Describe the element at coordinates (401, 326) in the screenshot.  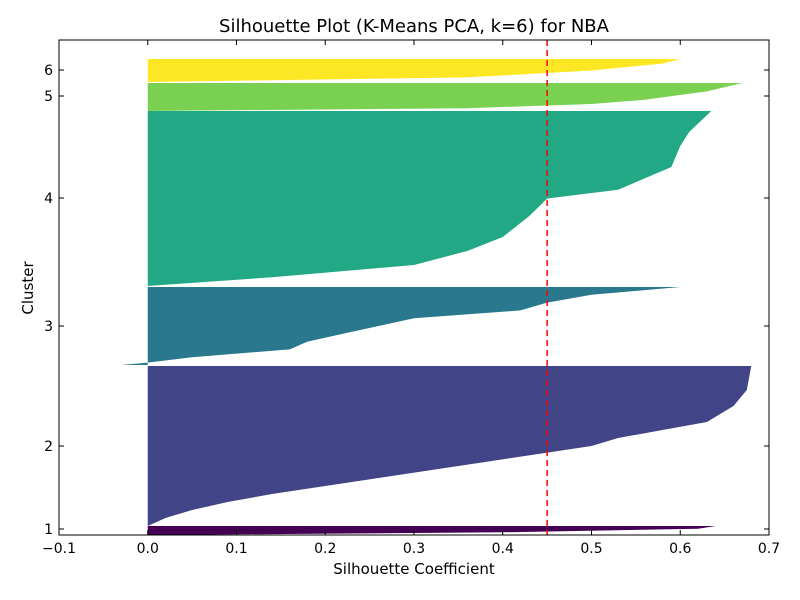
I see `cluster-3-silhouette` at that location.